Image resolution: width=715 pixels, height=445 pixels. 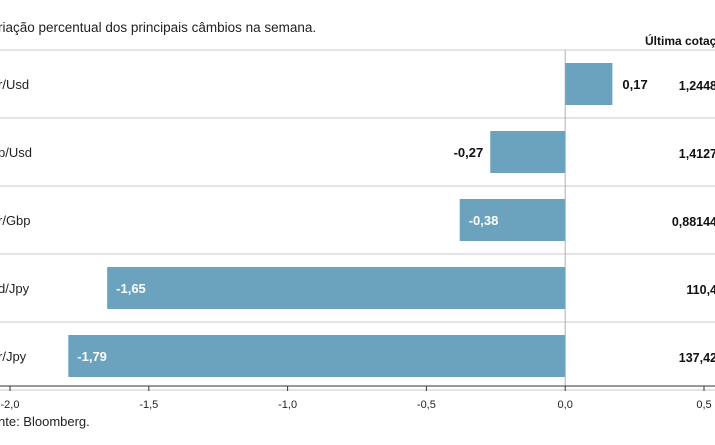 What do you see at coordinates (10, 405) in the screenshot?
I see `x-tick-label: -2,0` at bounding box center [10, 405].